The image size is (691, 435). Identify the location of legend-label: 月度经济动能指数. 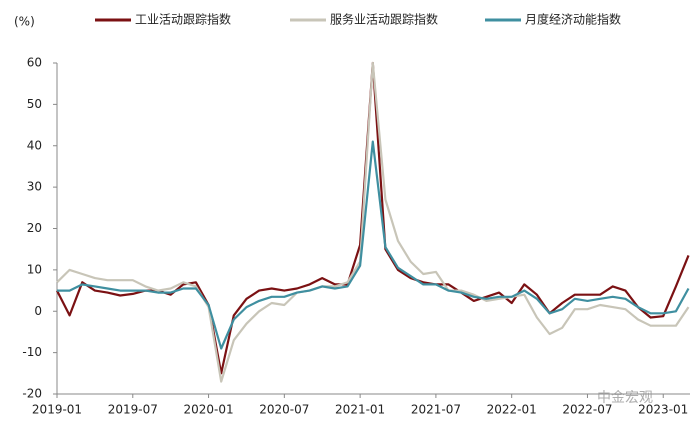
(573, 19).